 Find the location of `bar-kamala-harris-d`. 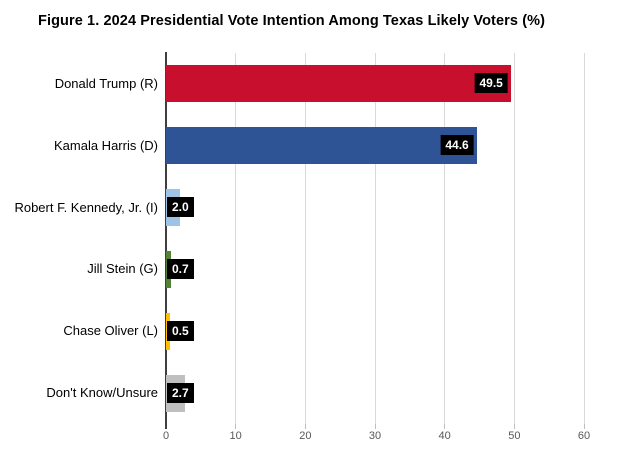

bar-kamala-harris-d is located at coordinates (321, 146).